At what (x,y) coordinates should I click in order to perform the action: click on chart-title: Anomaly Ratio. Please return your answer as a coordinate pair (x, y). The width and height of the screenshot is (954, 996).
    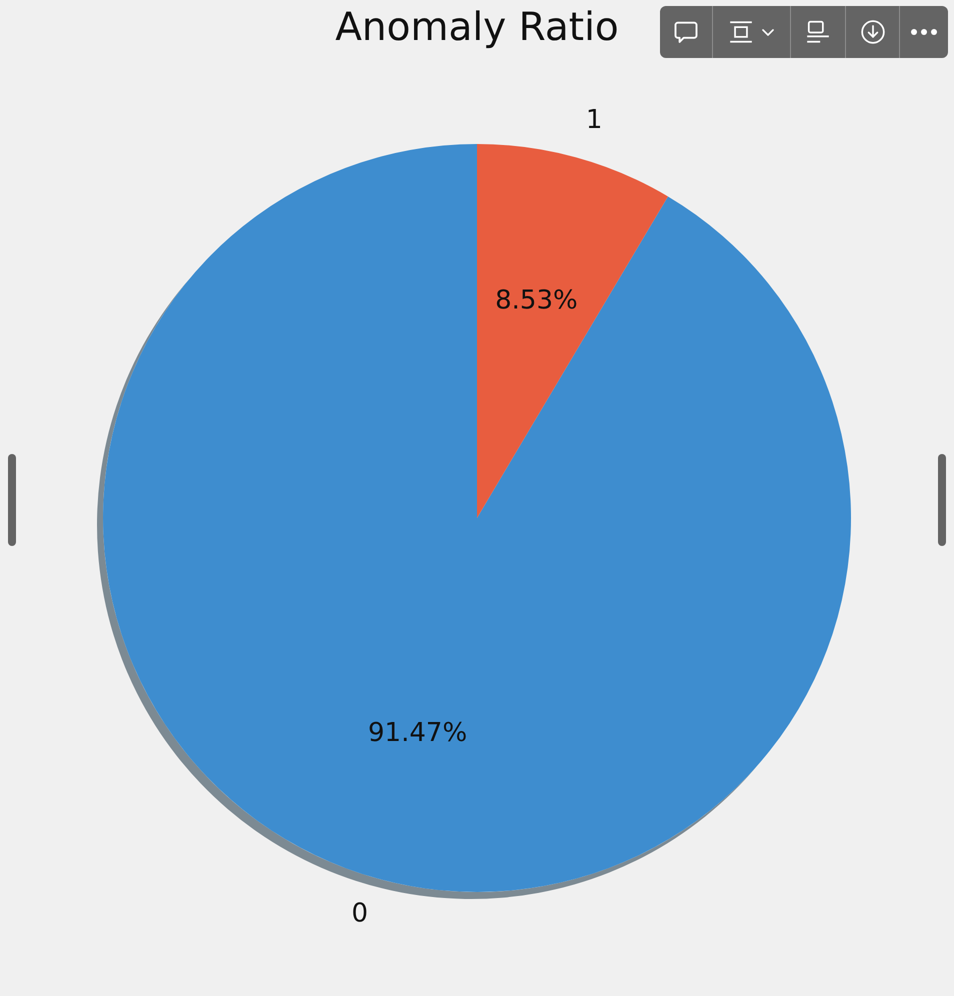
    Looking at the image, I should click on (477, 27).